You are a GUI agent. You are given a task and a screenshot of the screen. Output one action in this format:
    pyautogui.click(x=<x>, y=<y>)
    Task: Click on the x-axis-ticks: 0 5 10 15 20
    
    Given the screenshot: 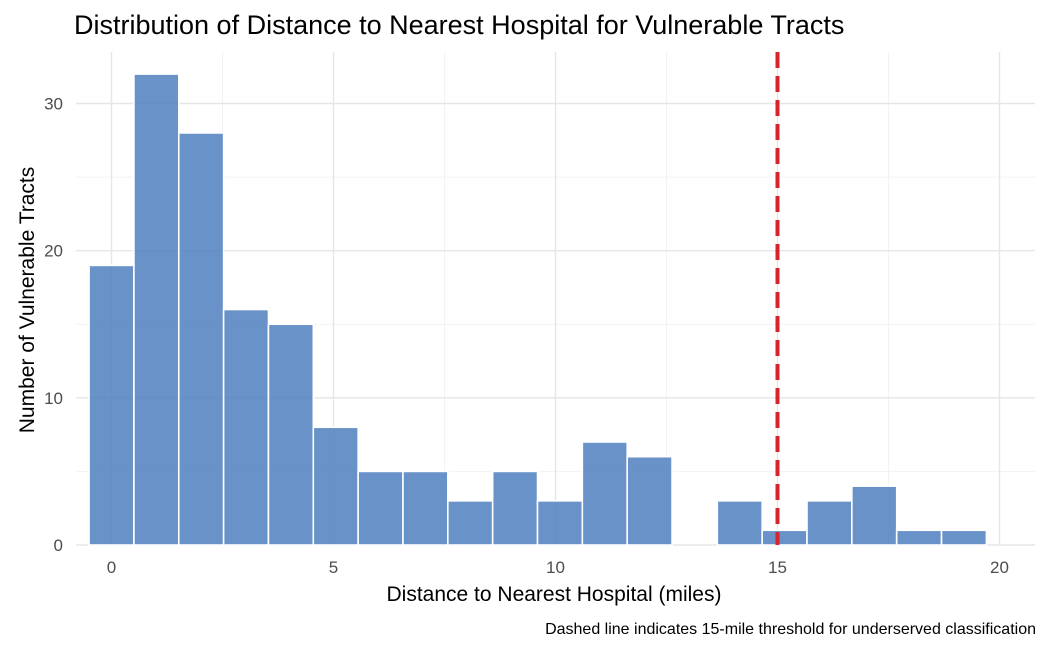 What is the action you would take?
    pyautogui.click(x=558, y=567)
    